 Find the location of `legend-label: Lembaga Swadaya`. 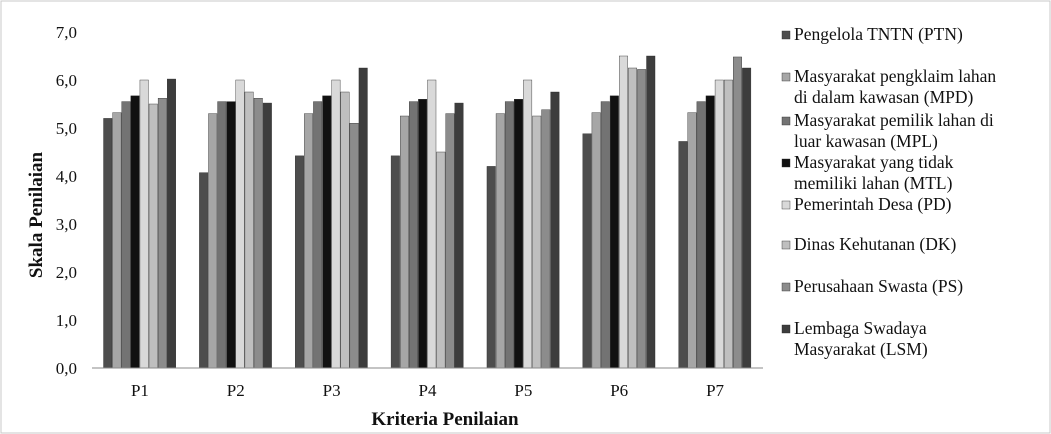

legend-label: Lembaga Swadaya is located at coordinates (860, 328).